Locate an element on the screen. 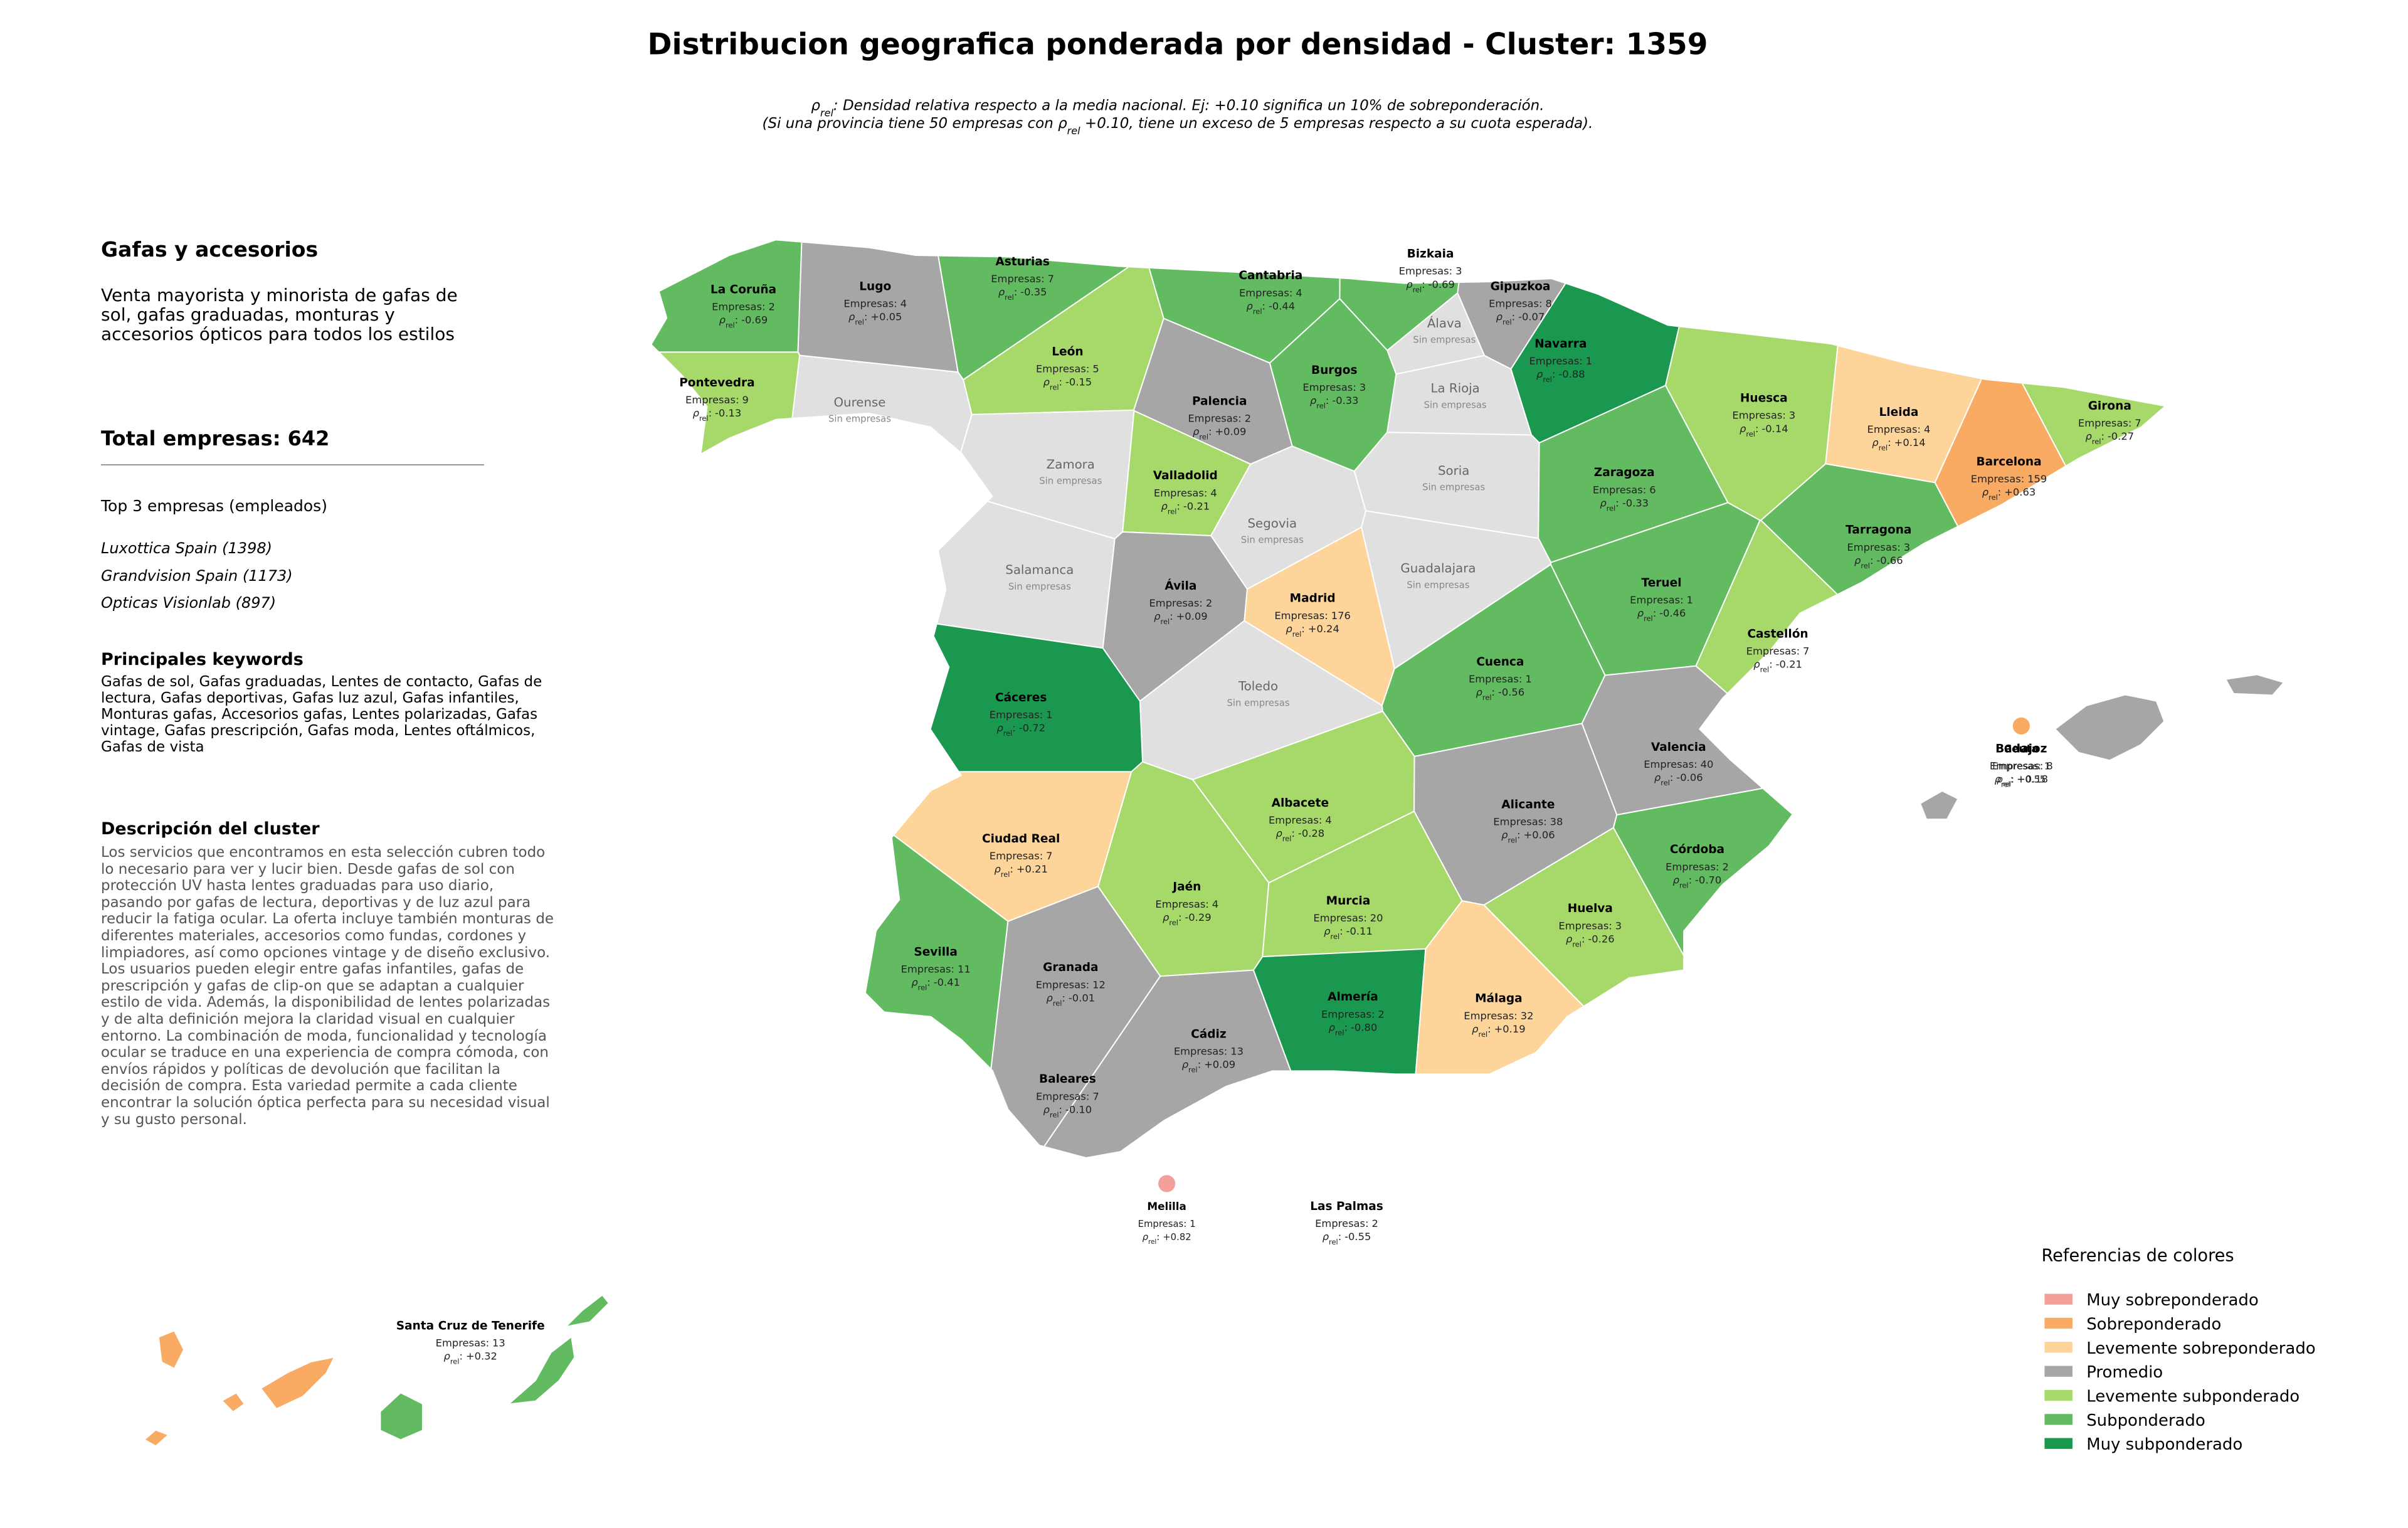 Image resolution: width=2408 pixels, height=1528 pixels. province-count: Empresas: 159 is located at coordinates (2009, 479).